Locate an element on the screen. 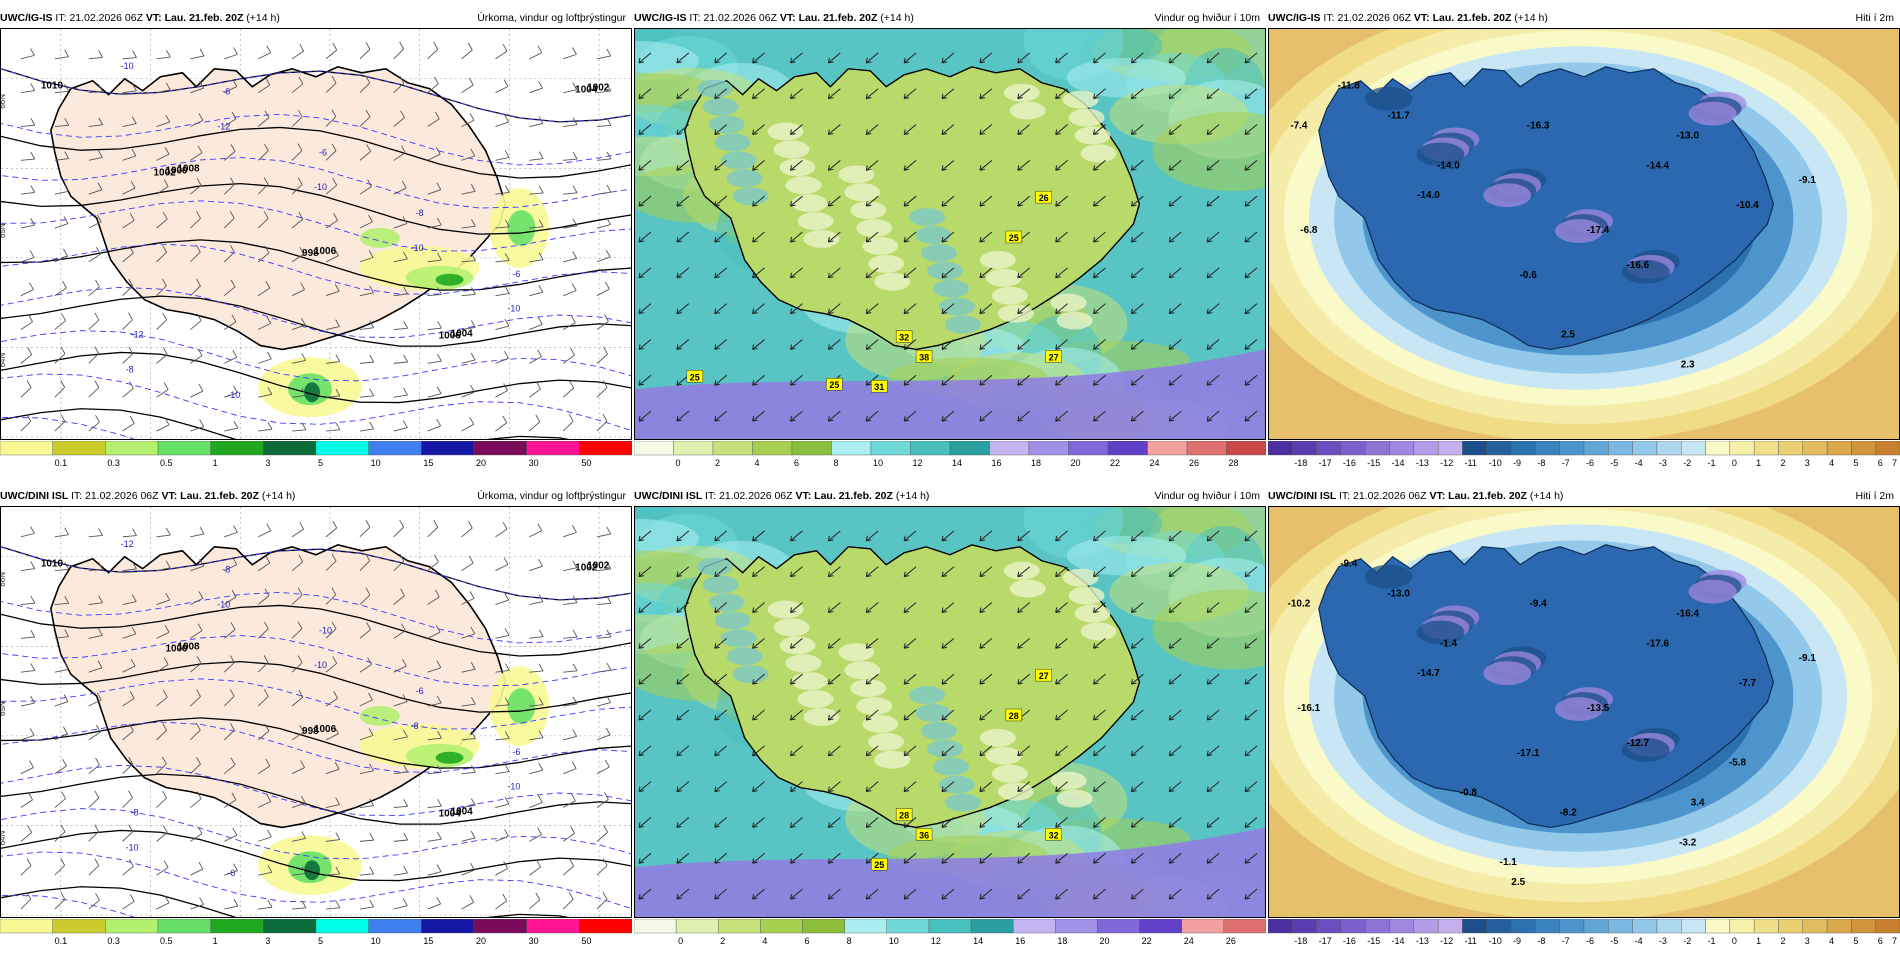 The height and width of the screenshot is (953, 1900). colorbar-tick-label: 30 is located at coordinates (534, 941).